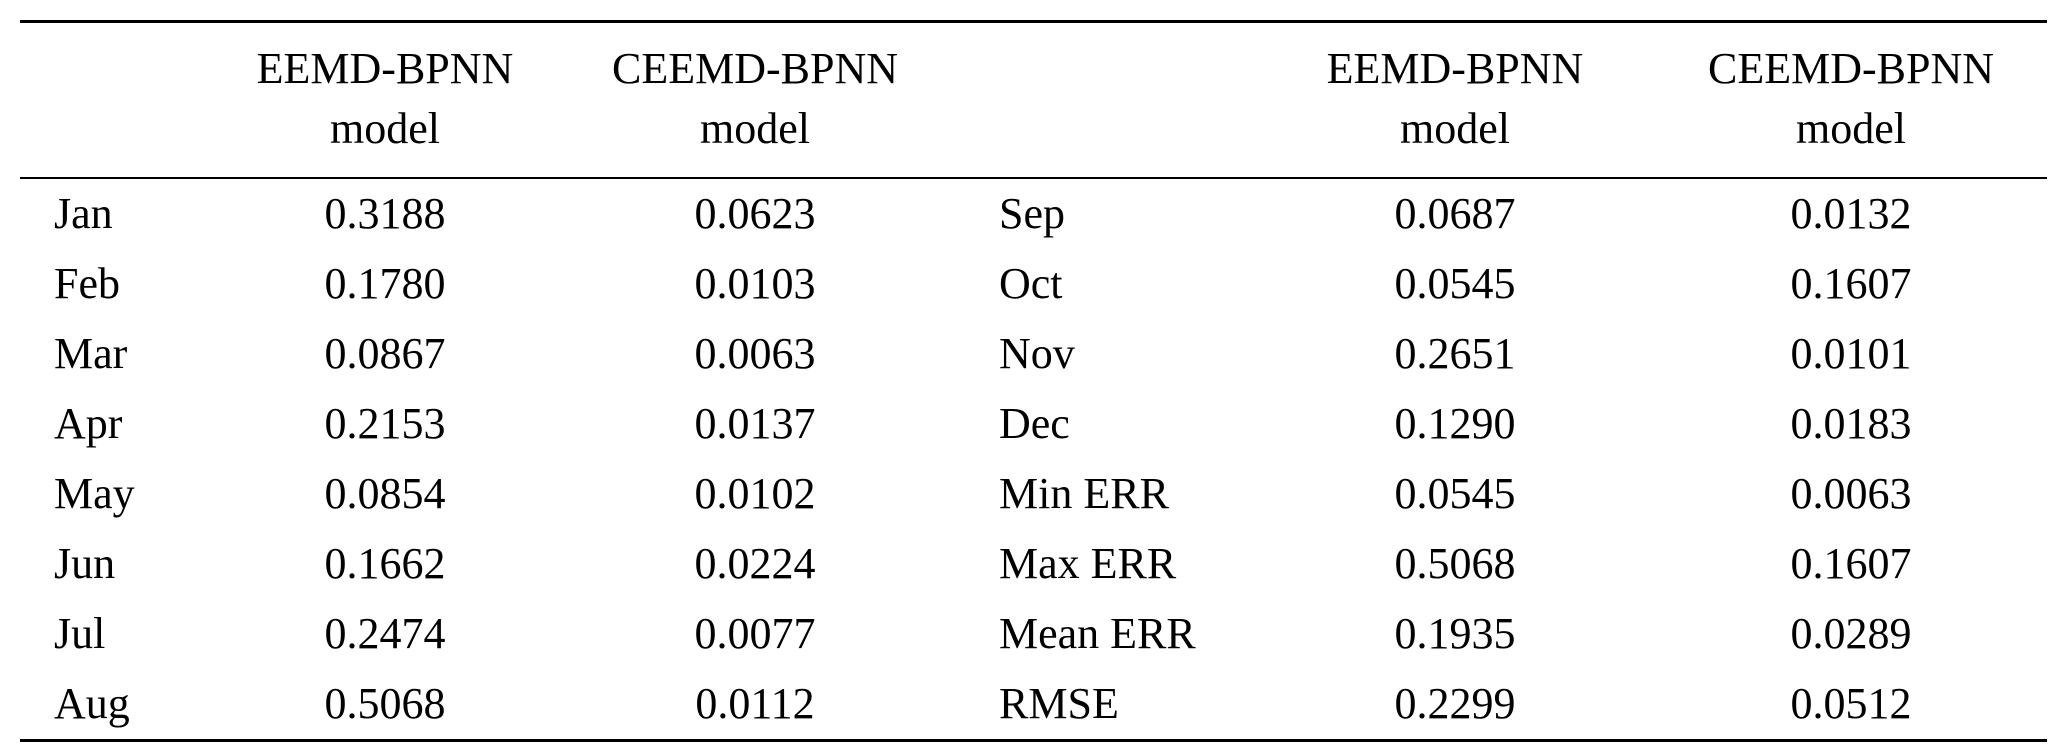  I want to click on row-label: Jan, so click(83, 213).